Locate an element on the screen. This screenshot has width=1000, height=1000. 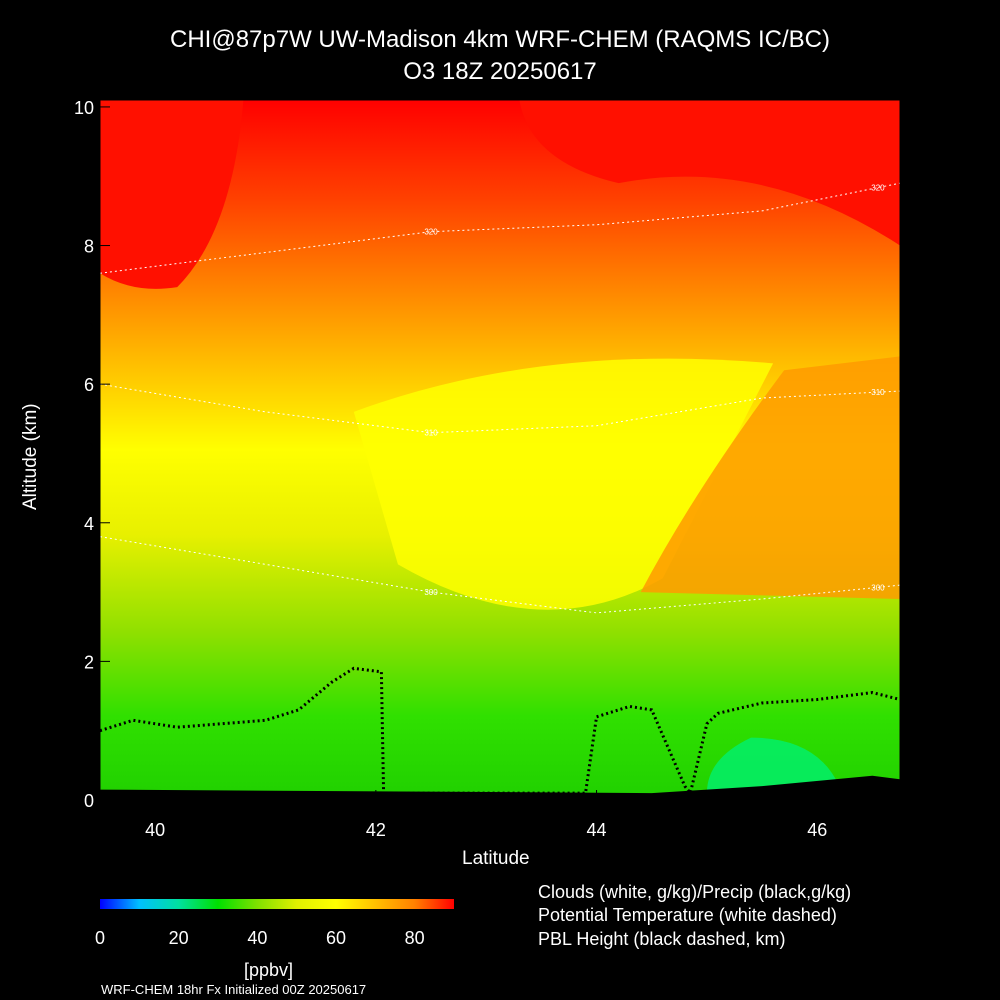
colorbar-unit: [ppbv] is located at coordinates (269, 970).